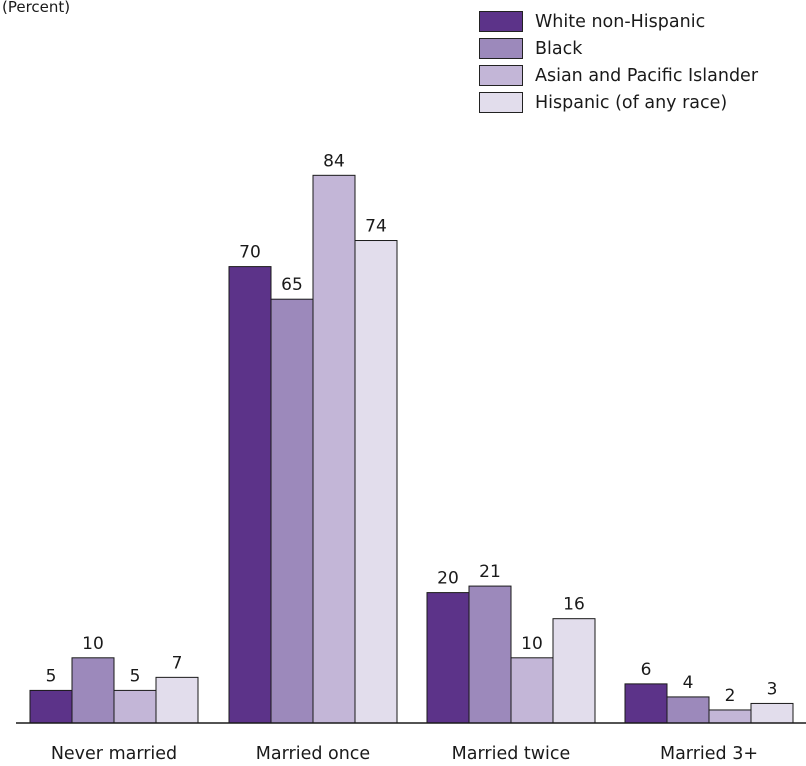 This screenshot has height=766, width=806. I want to click on bar-married-twice-white-non-hispanic, so click(448, 658).